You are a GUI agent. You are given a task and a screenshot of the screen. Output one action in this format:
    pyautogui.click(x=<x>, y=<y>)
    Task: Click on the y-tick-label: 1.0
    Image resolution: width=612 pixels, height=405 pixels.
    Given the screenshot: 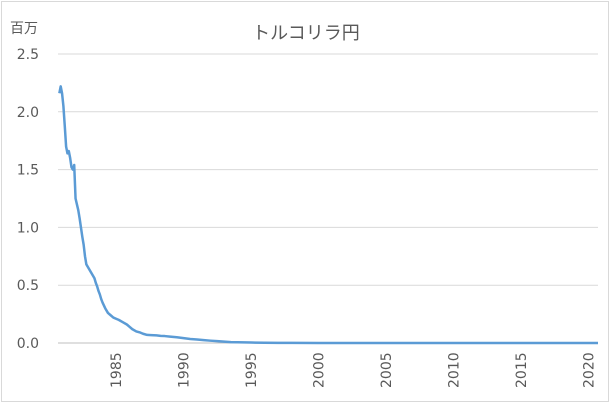 What is the action you would take?
    pyautogui.click(x=28, y=228)
    